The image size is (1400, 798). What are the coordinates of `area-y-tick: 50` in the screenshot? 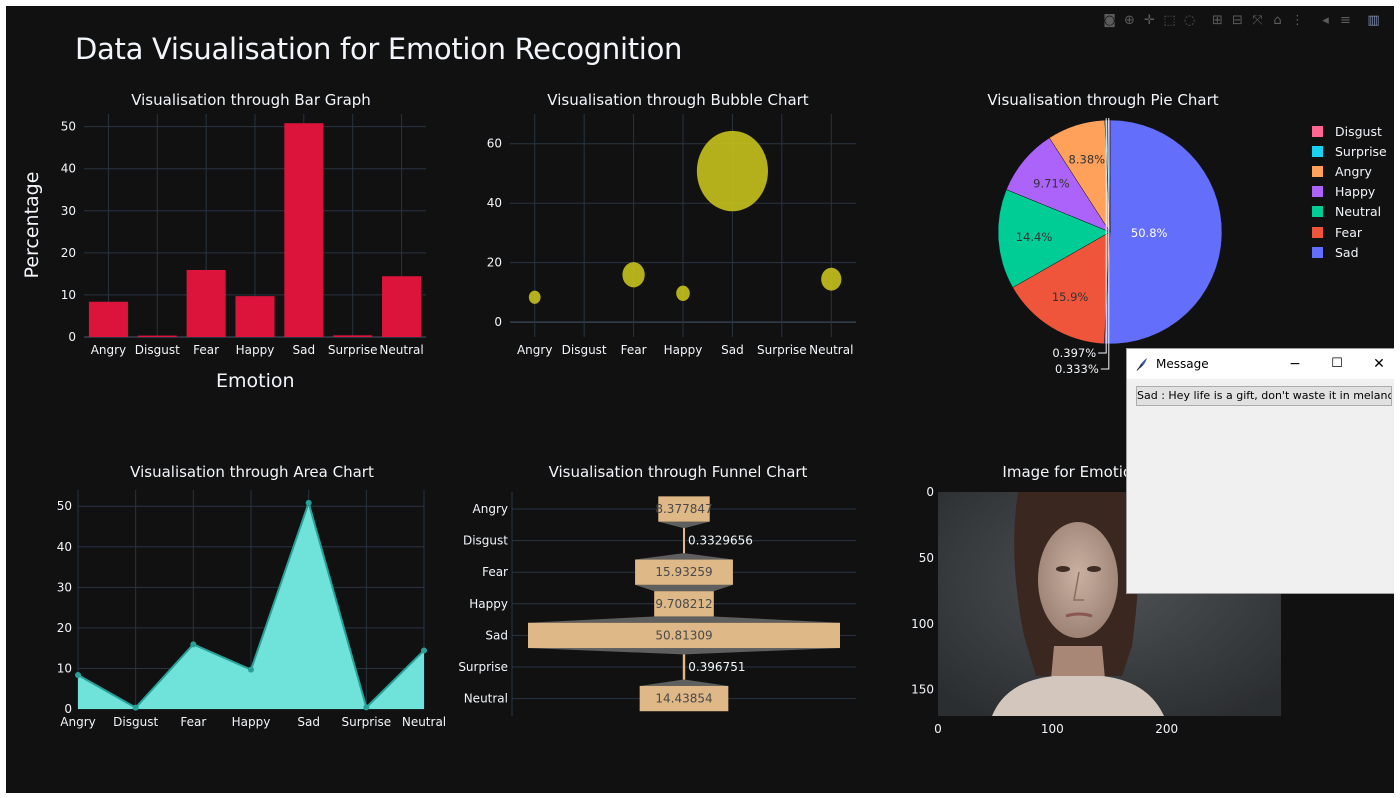 It's located at (64, 506).